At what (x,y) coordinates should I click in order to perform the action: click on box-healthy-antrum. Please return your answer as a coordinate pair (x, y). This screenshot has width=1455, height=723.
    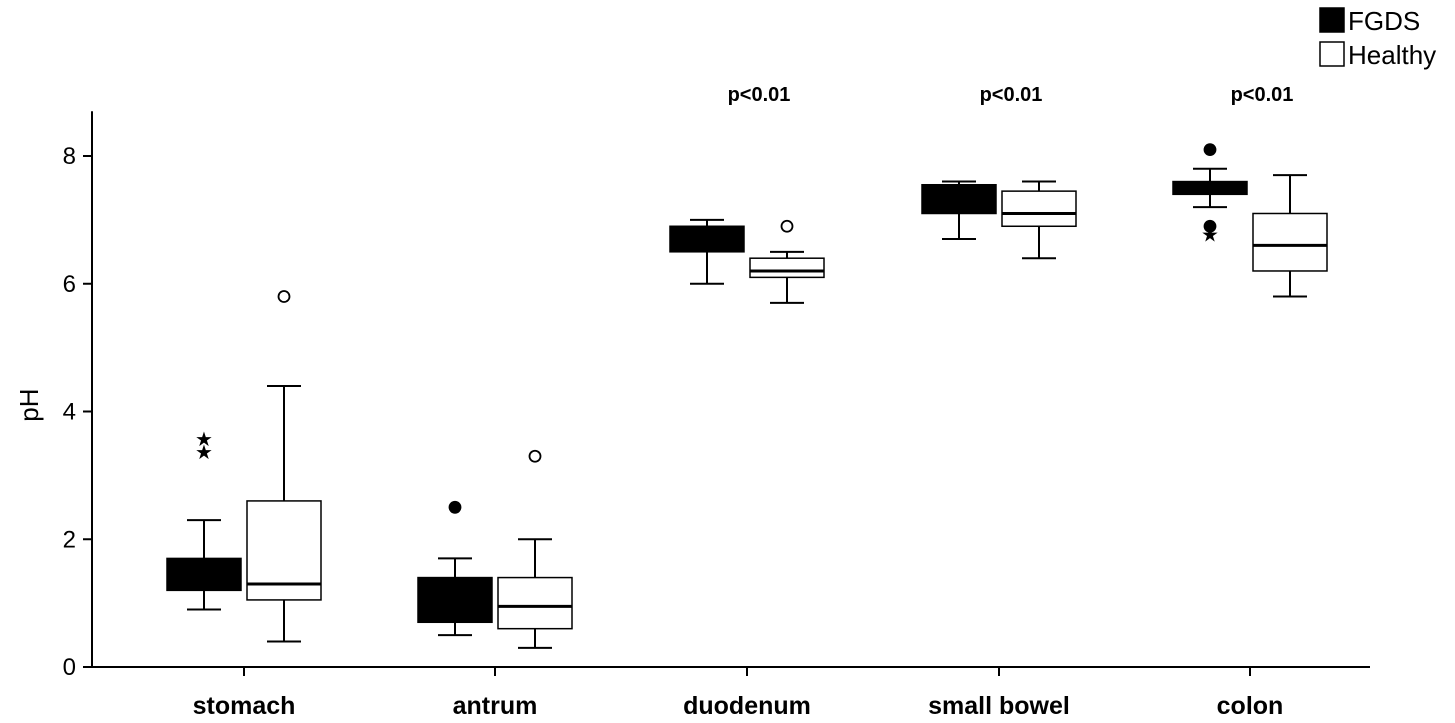
    Looking at the image, I should click on (535, 549).